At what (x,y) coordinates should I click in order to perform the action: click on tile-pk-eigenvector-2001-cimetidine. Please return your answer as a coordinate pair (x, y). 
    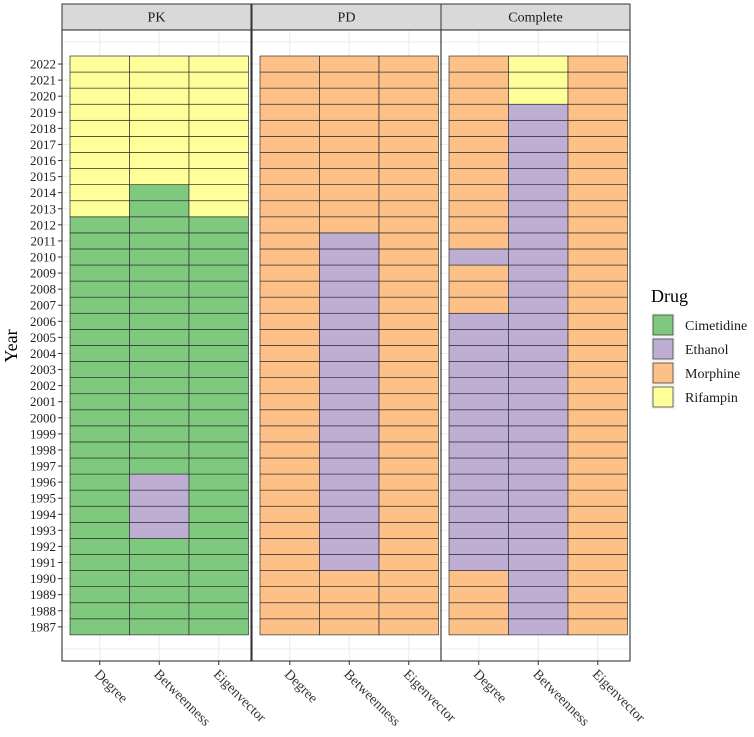
    Looking at the image, I should click on (218, 402).